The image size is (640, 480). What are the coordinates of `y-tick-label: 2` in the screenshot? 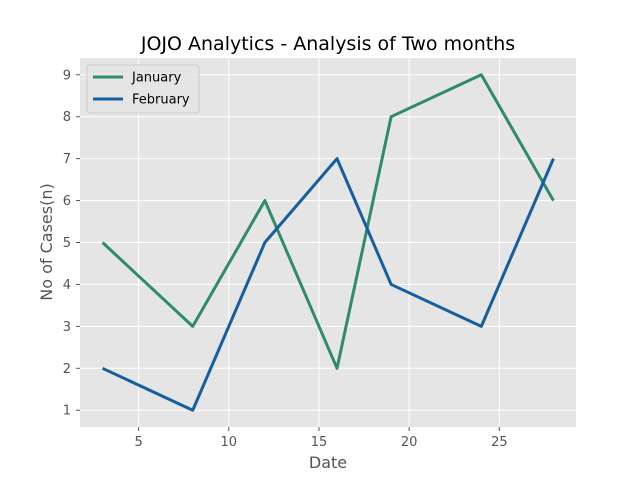 It's located at (67, 369).